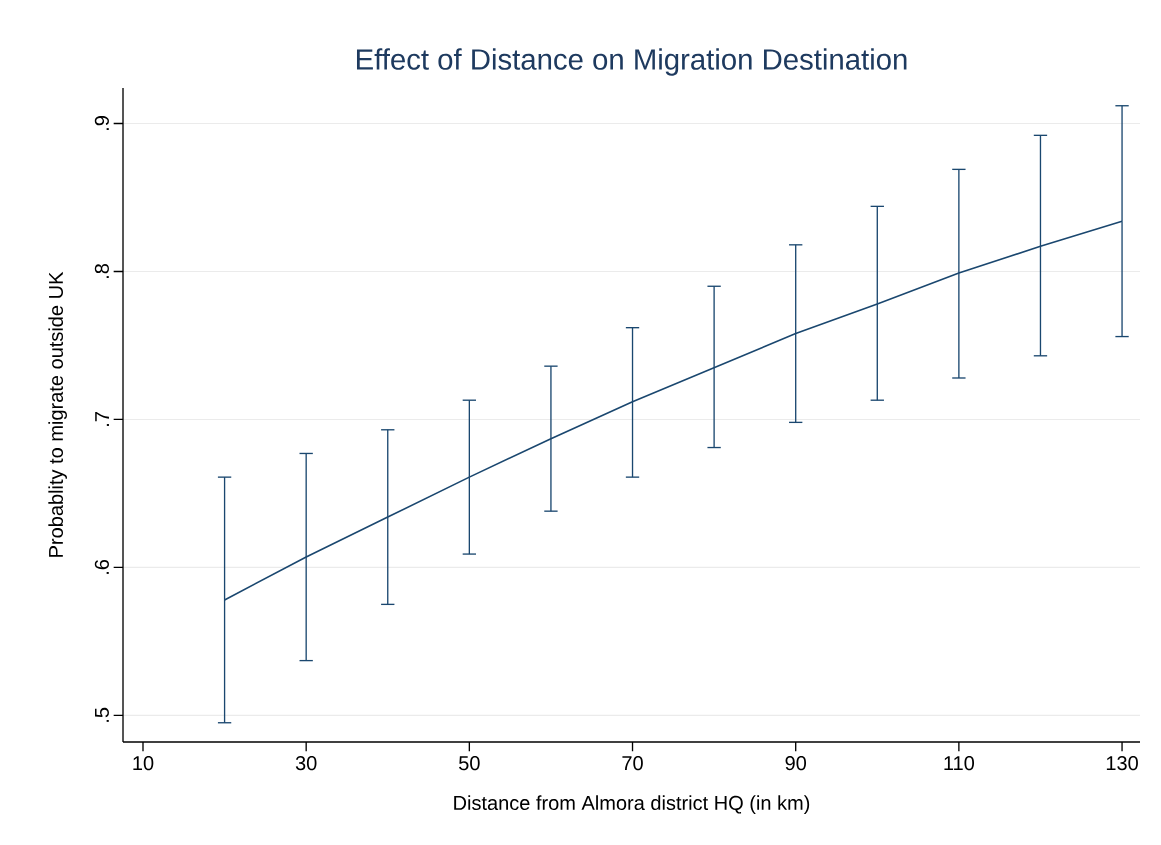 This screenshot has height=845, width=1161. What do you see at coordinates (631, 62) in the screenshot?
I see `chart-title: Effect of Distance on Migration Destination` at bounding box center [631, 62].